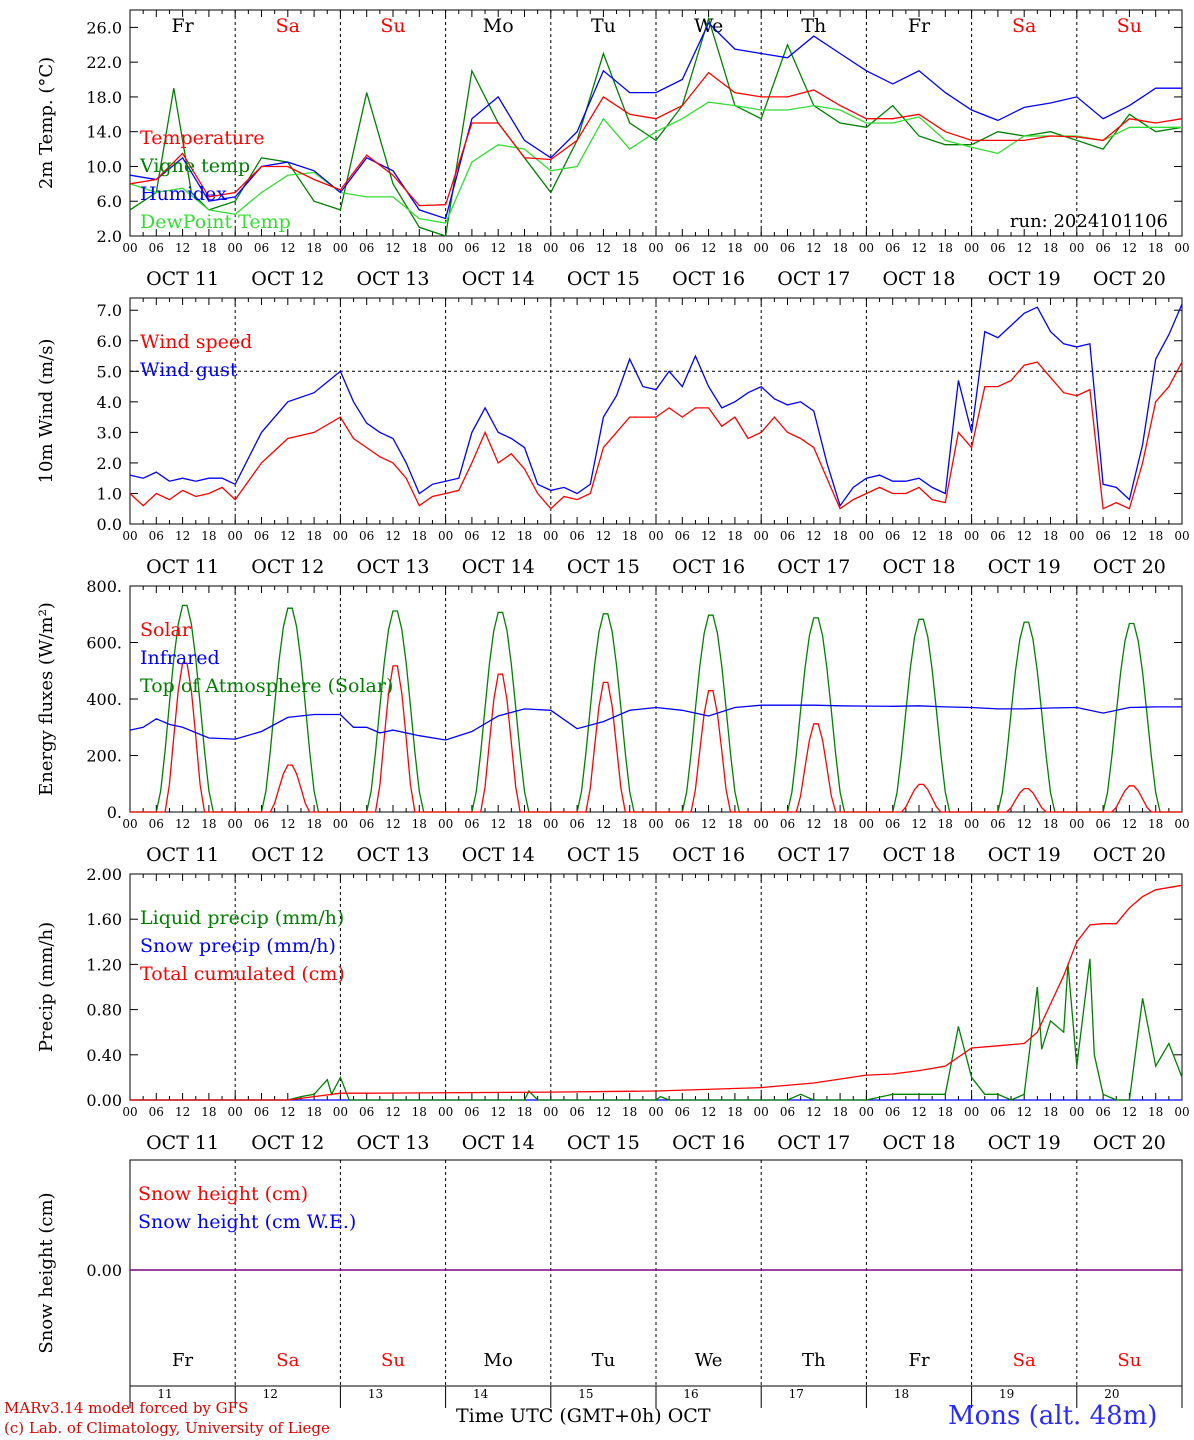 The height and width of the screenshot is (1440, 1194). Describe the element at coordinates (656, 1029) in the screenshot. I see `series-line-liquid-precip` at that location.